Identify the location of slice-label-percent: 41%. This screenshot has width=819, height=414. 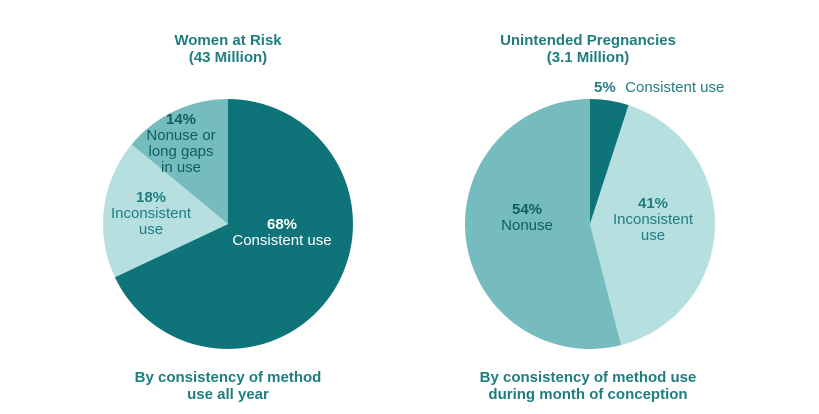
(653, 203).